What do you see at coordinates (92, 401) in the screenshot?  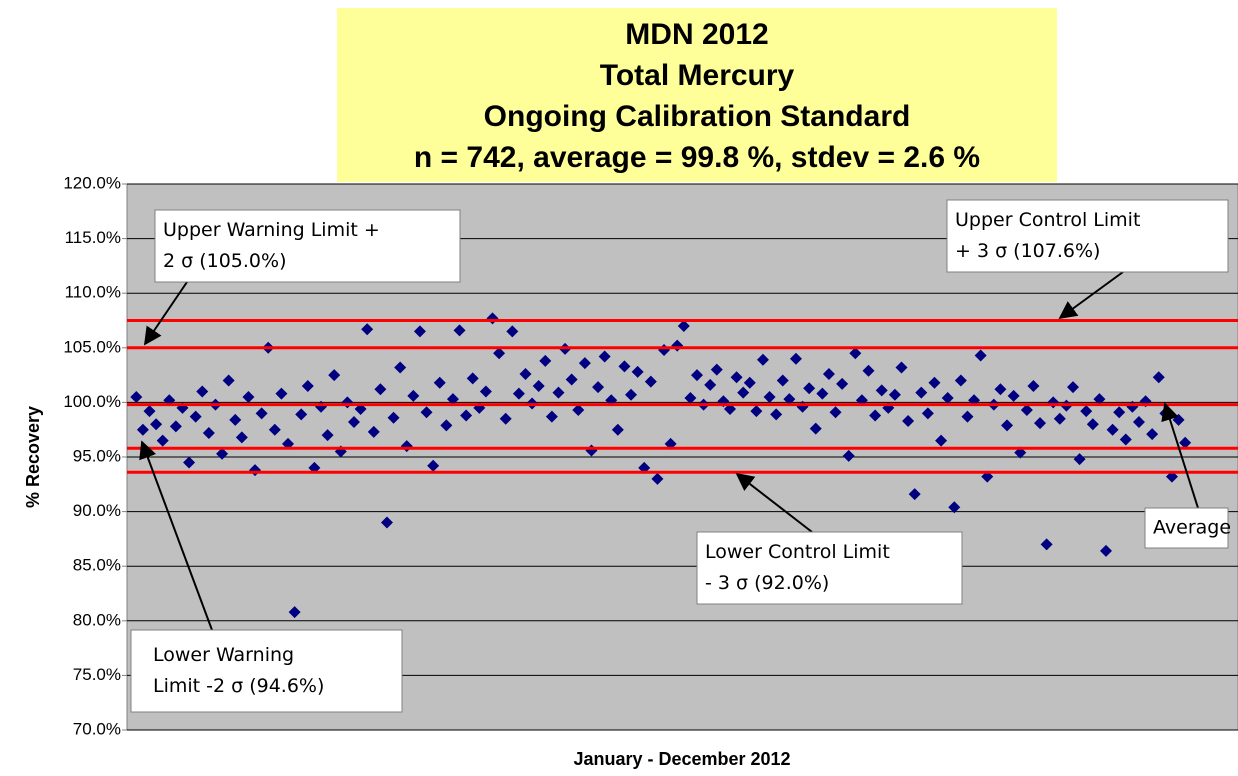 I see `y-tick-label: 100.0%` at bounding box center [92, 401].